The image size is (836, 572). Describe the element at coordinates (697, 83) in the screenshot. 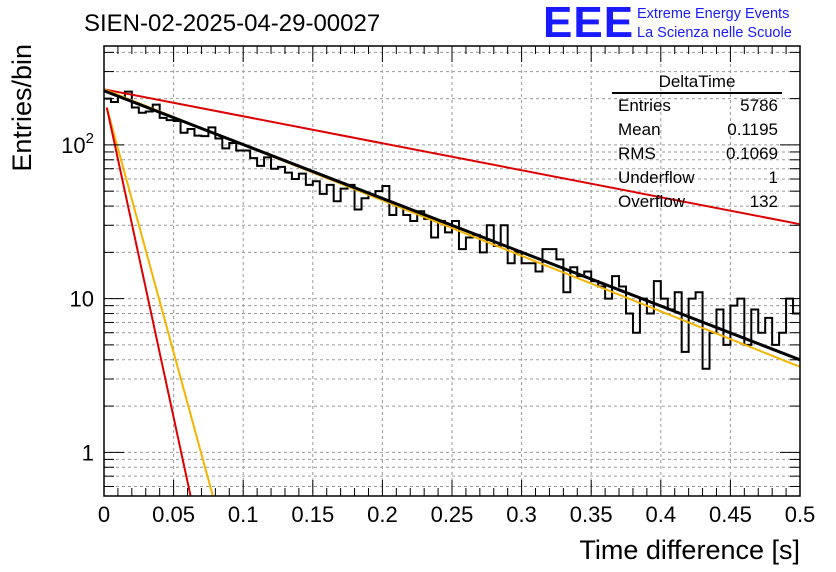

I see `stats-box-title: DeltaTime` at that location.